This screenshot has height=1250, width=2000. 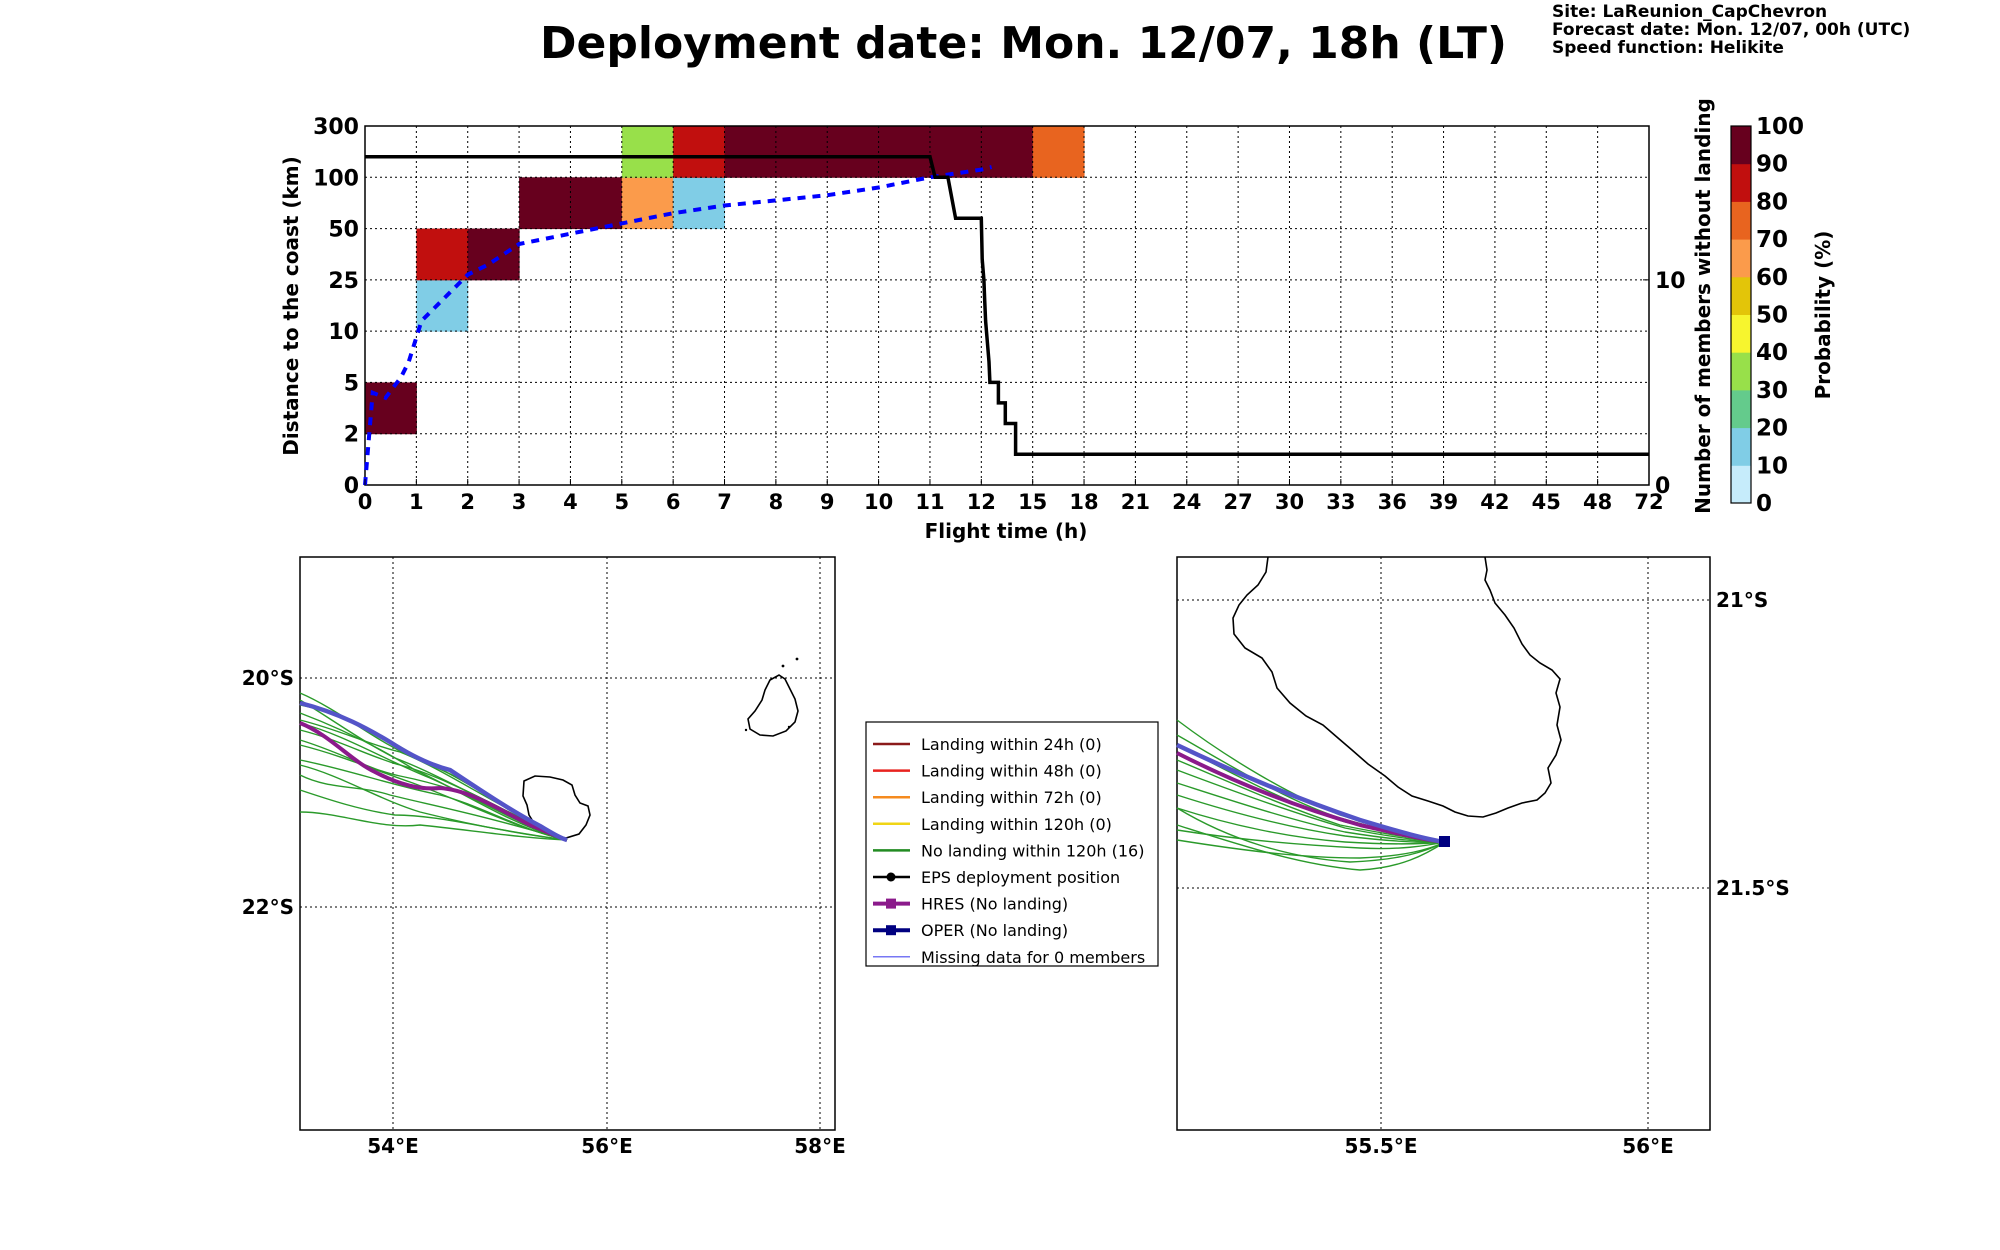 I want to click on colorbar-tick-label: 50, so click(x=1772, y=316).